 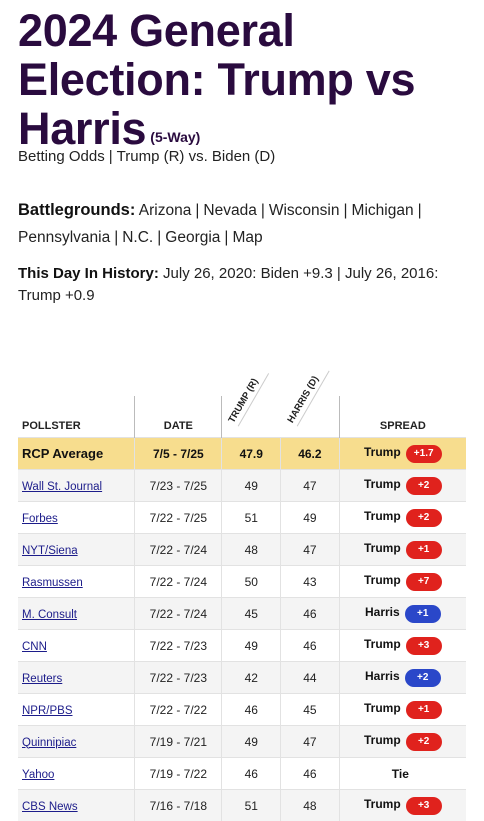 What do you see at coordinates (42, 679) in the screenshot?
I see `pollster-link: Reuters` at bounding box center [42, 679].